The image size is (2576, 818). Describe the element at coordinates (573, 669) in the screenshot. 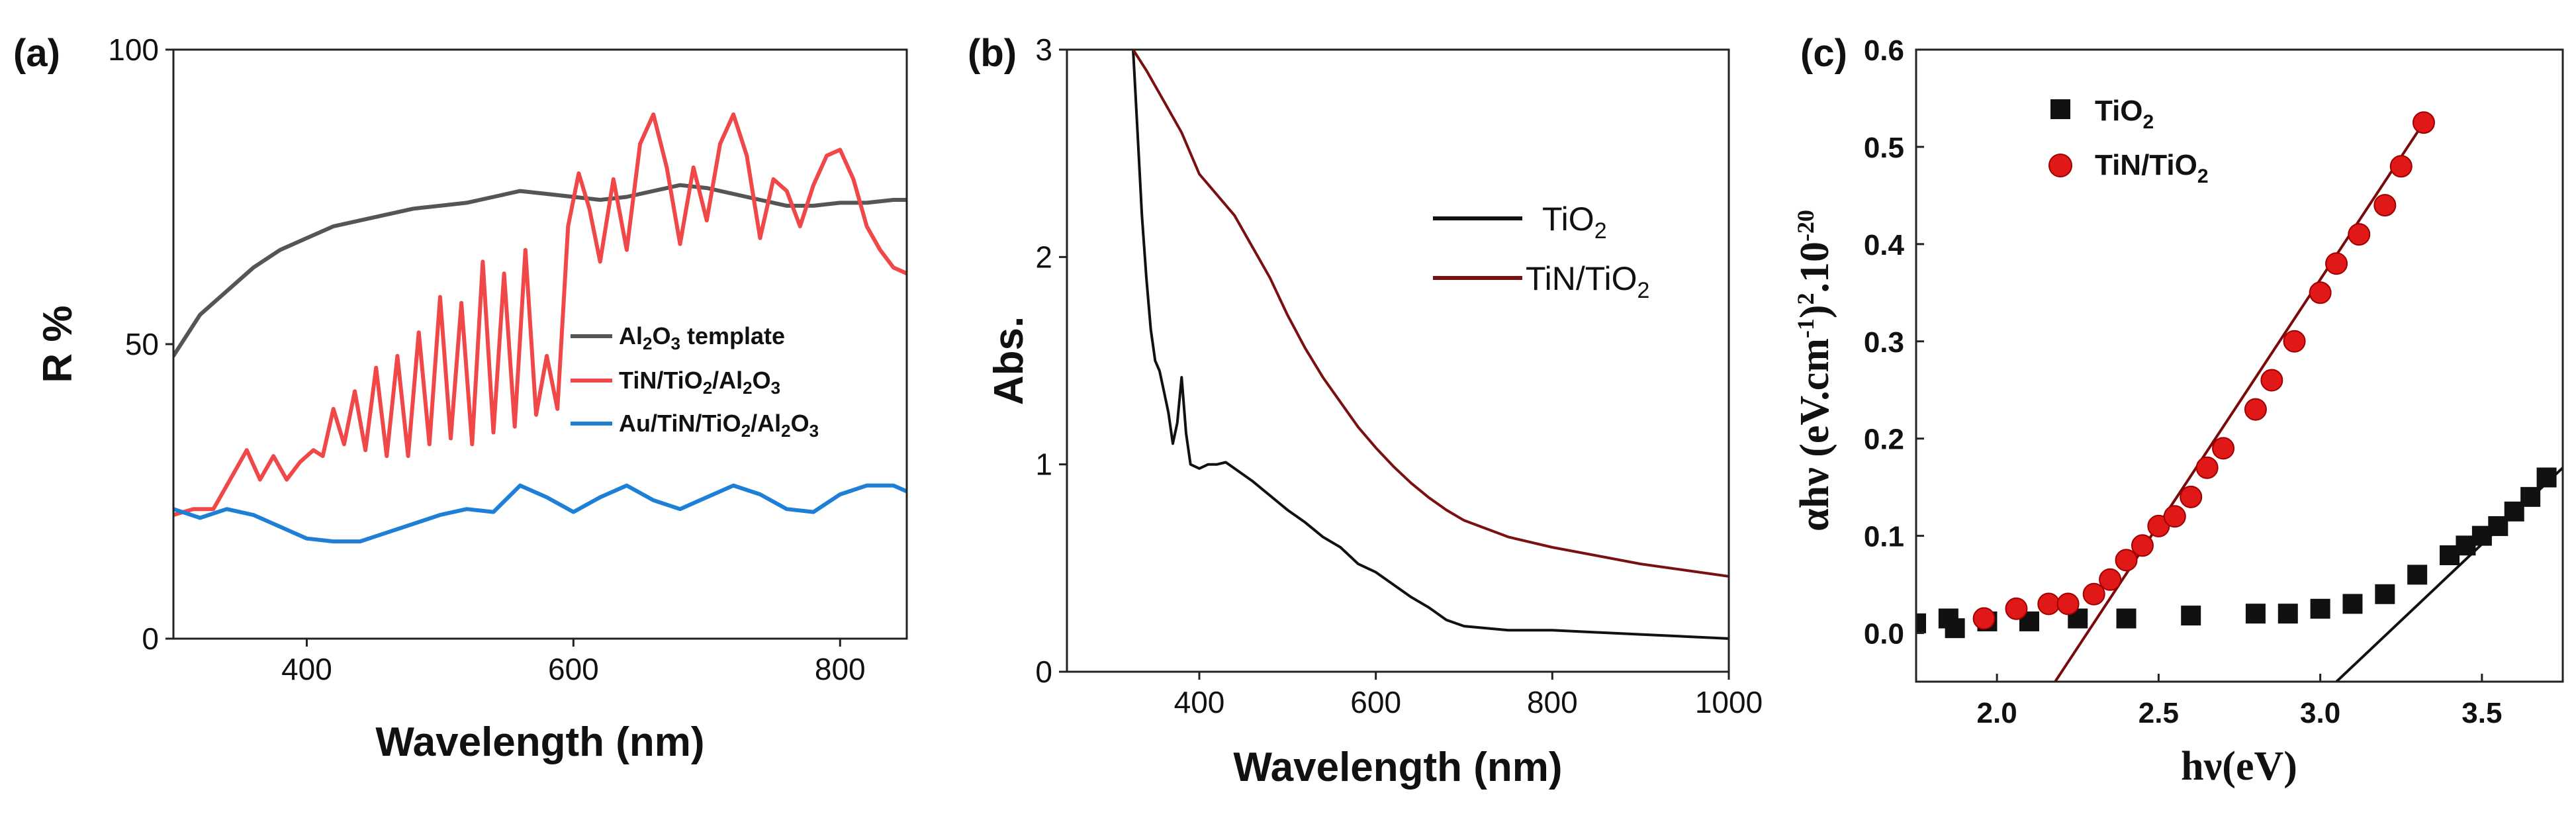

I see `chart-a-x-tick-label: 600` at that location.